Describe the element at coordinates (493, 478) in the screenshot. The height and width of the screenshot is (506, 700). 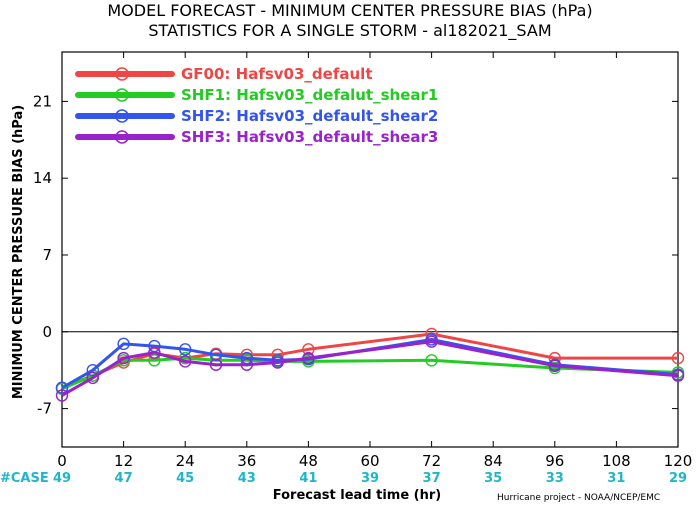
I see `case-count: 35` at that location.